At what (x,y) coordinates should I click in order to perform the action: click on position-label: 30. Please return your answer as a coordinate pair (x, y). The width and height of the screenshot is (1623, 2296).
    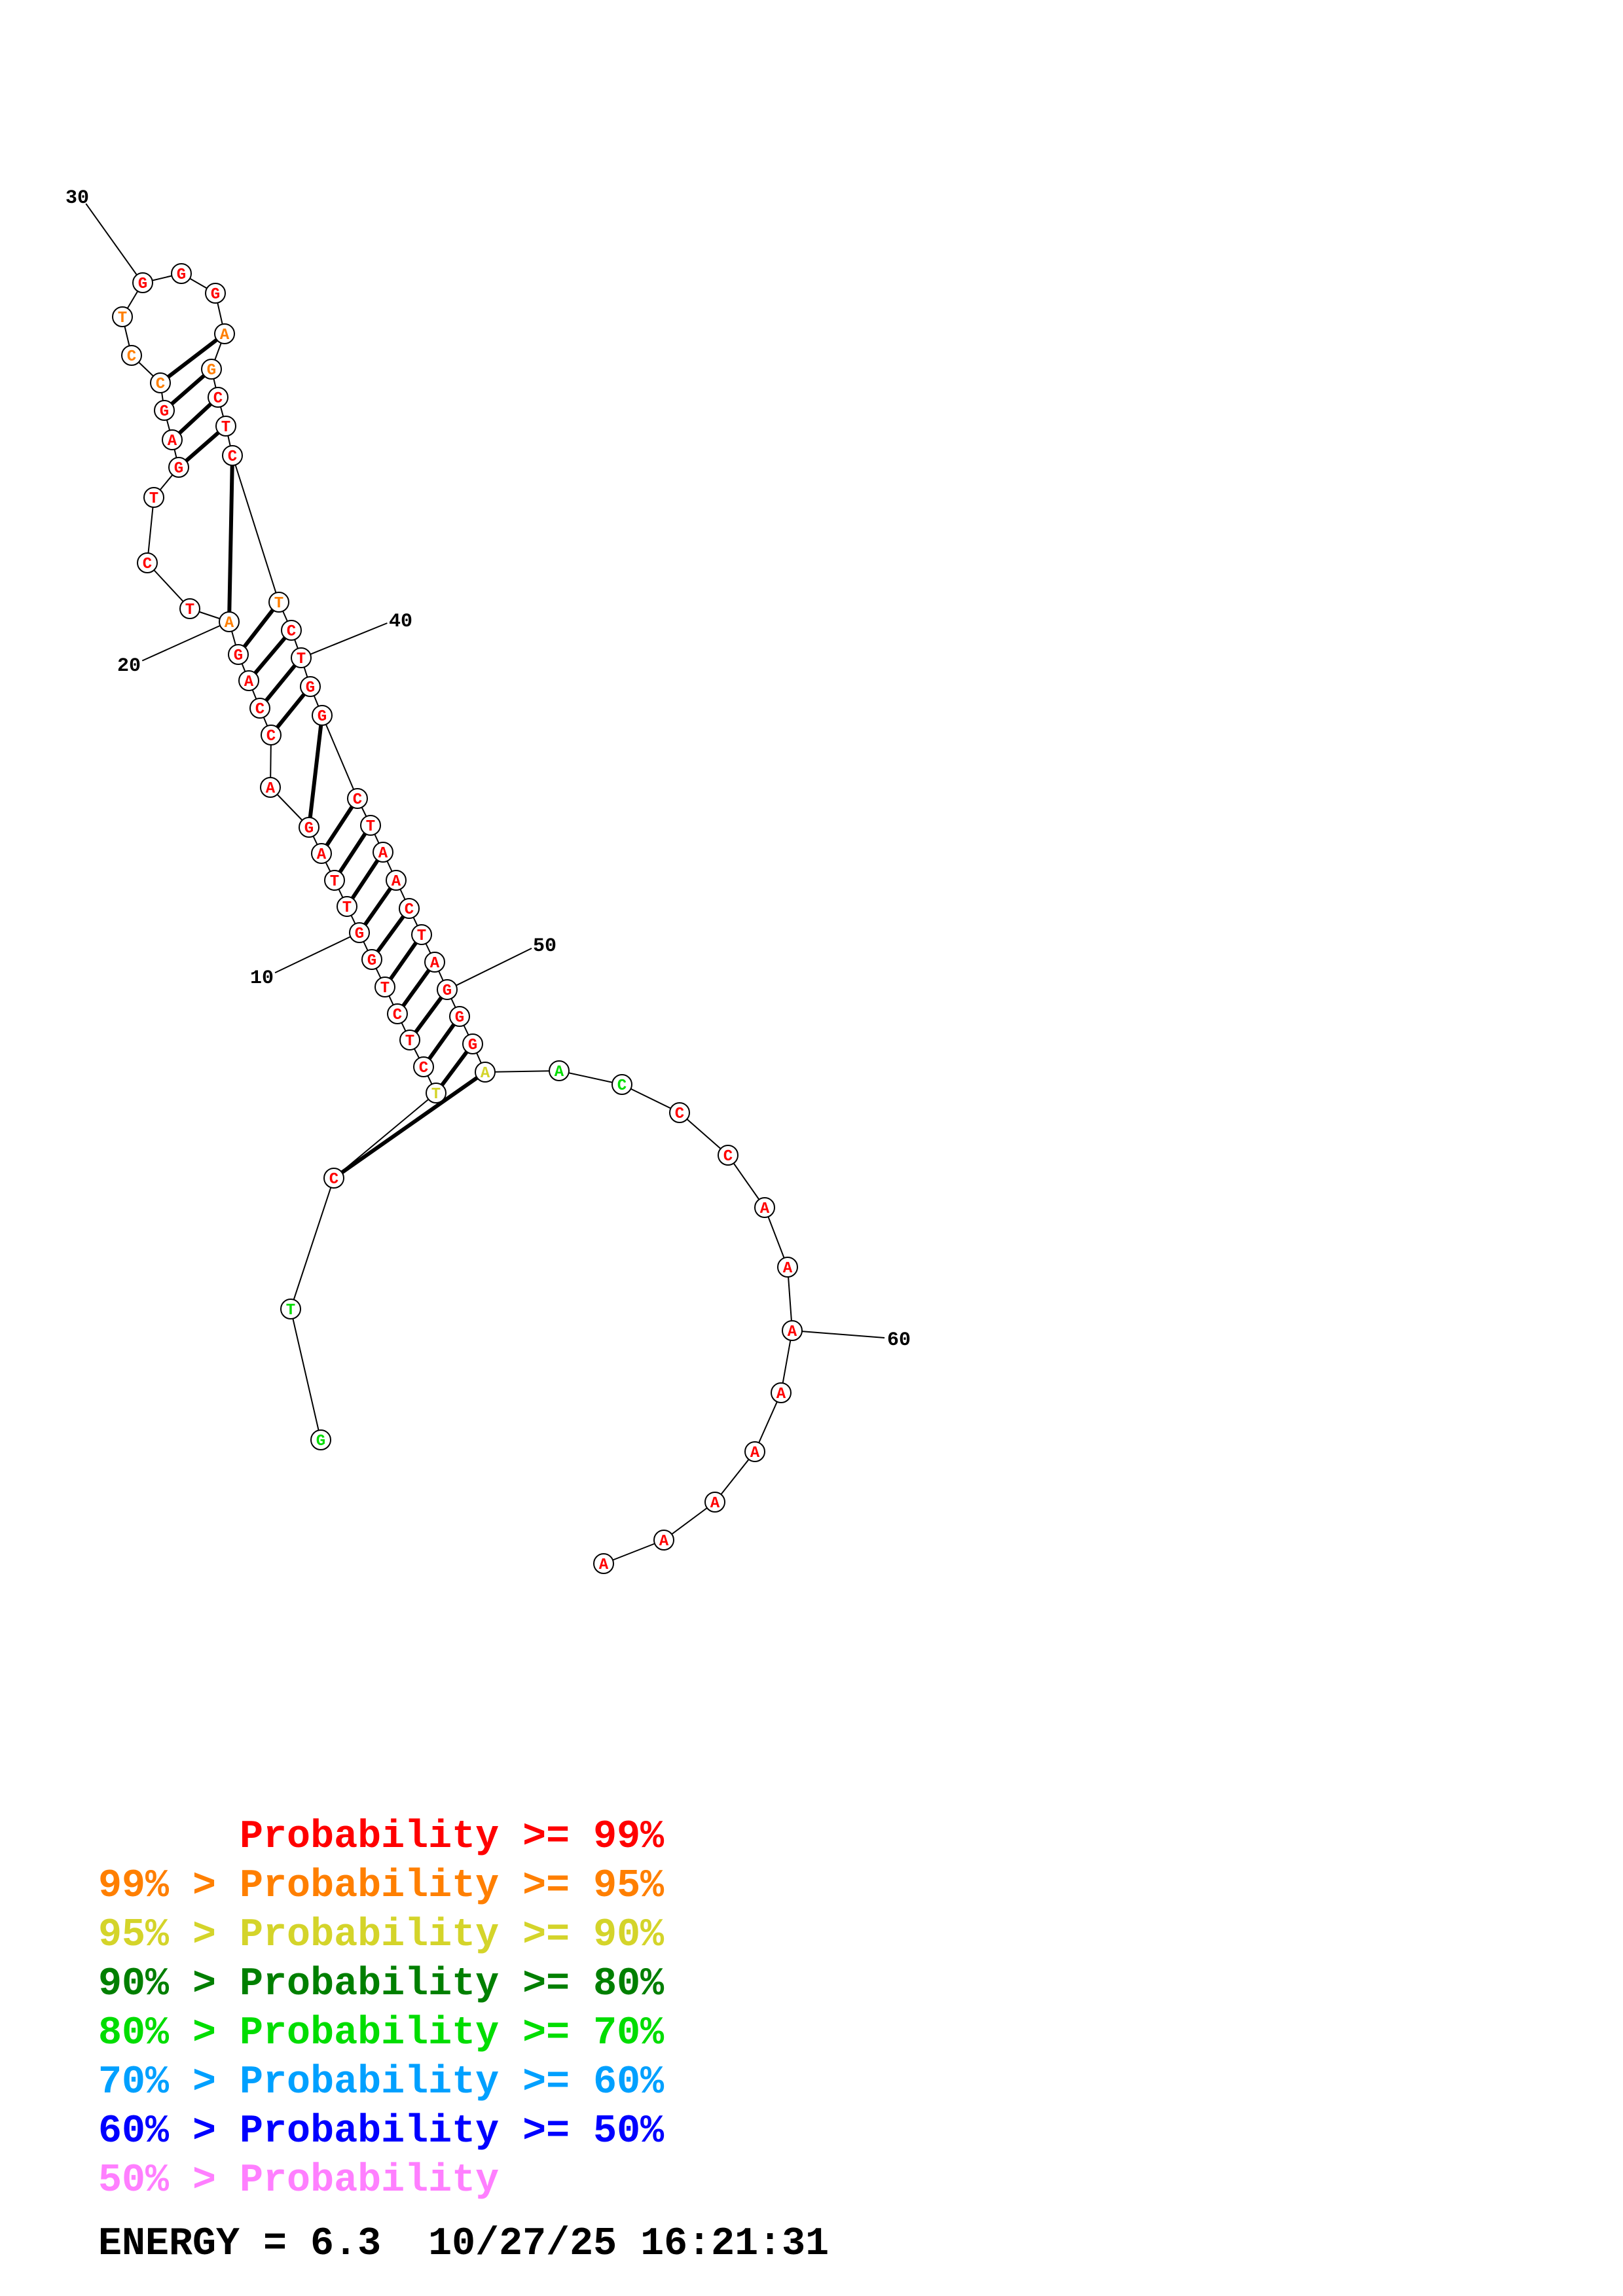
    Looking at the image, I should click on (77, 198).